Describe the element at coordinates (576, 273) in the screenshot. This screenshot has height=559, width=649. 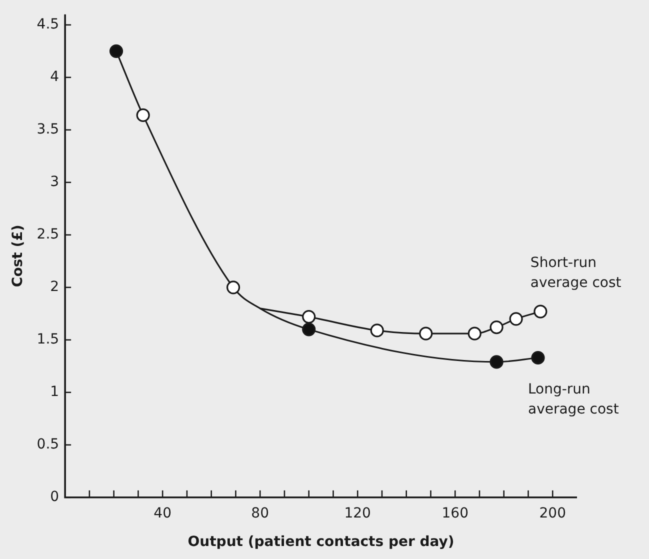
I see `series-label: Short-run average cost` at that location.